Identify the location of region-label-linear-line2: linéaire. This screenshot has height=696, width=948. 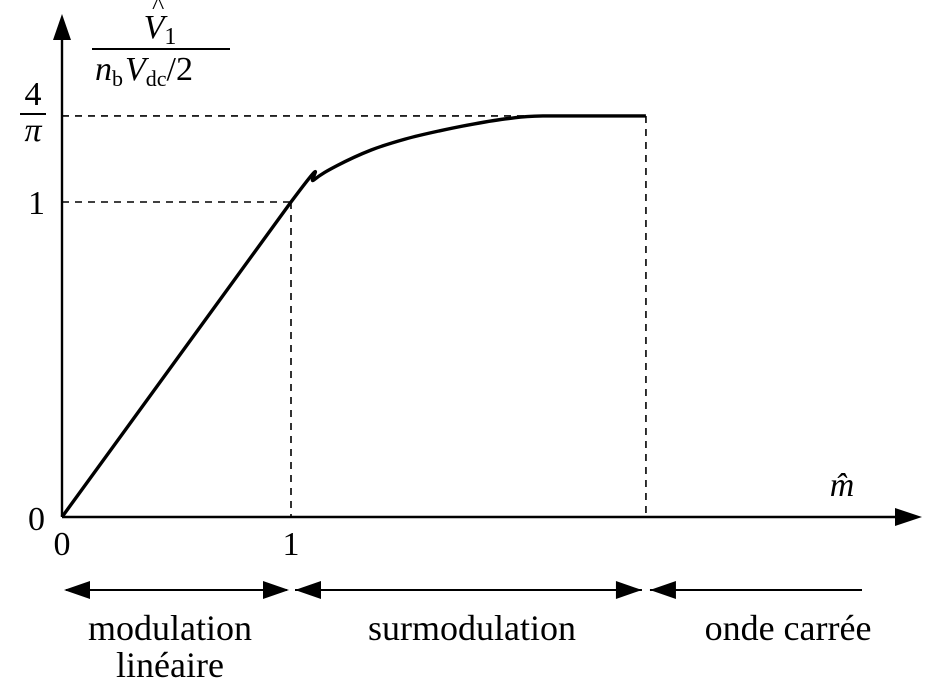
(170, 665).